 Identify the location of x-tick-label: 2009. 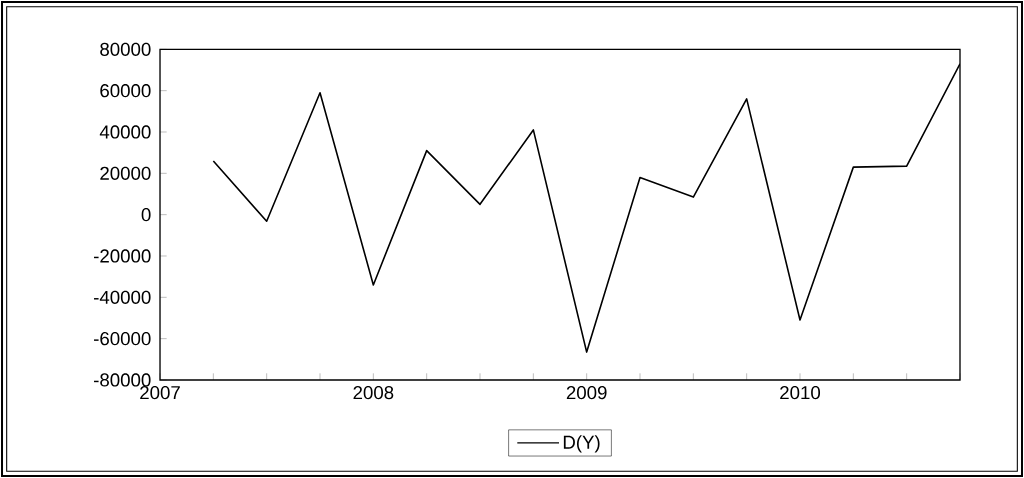
(586, 393).